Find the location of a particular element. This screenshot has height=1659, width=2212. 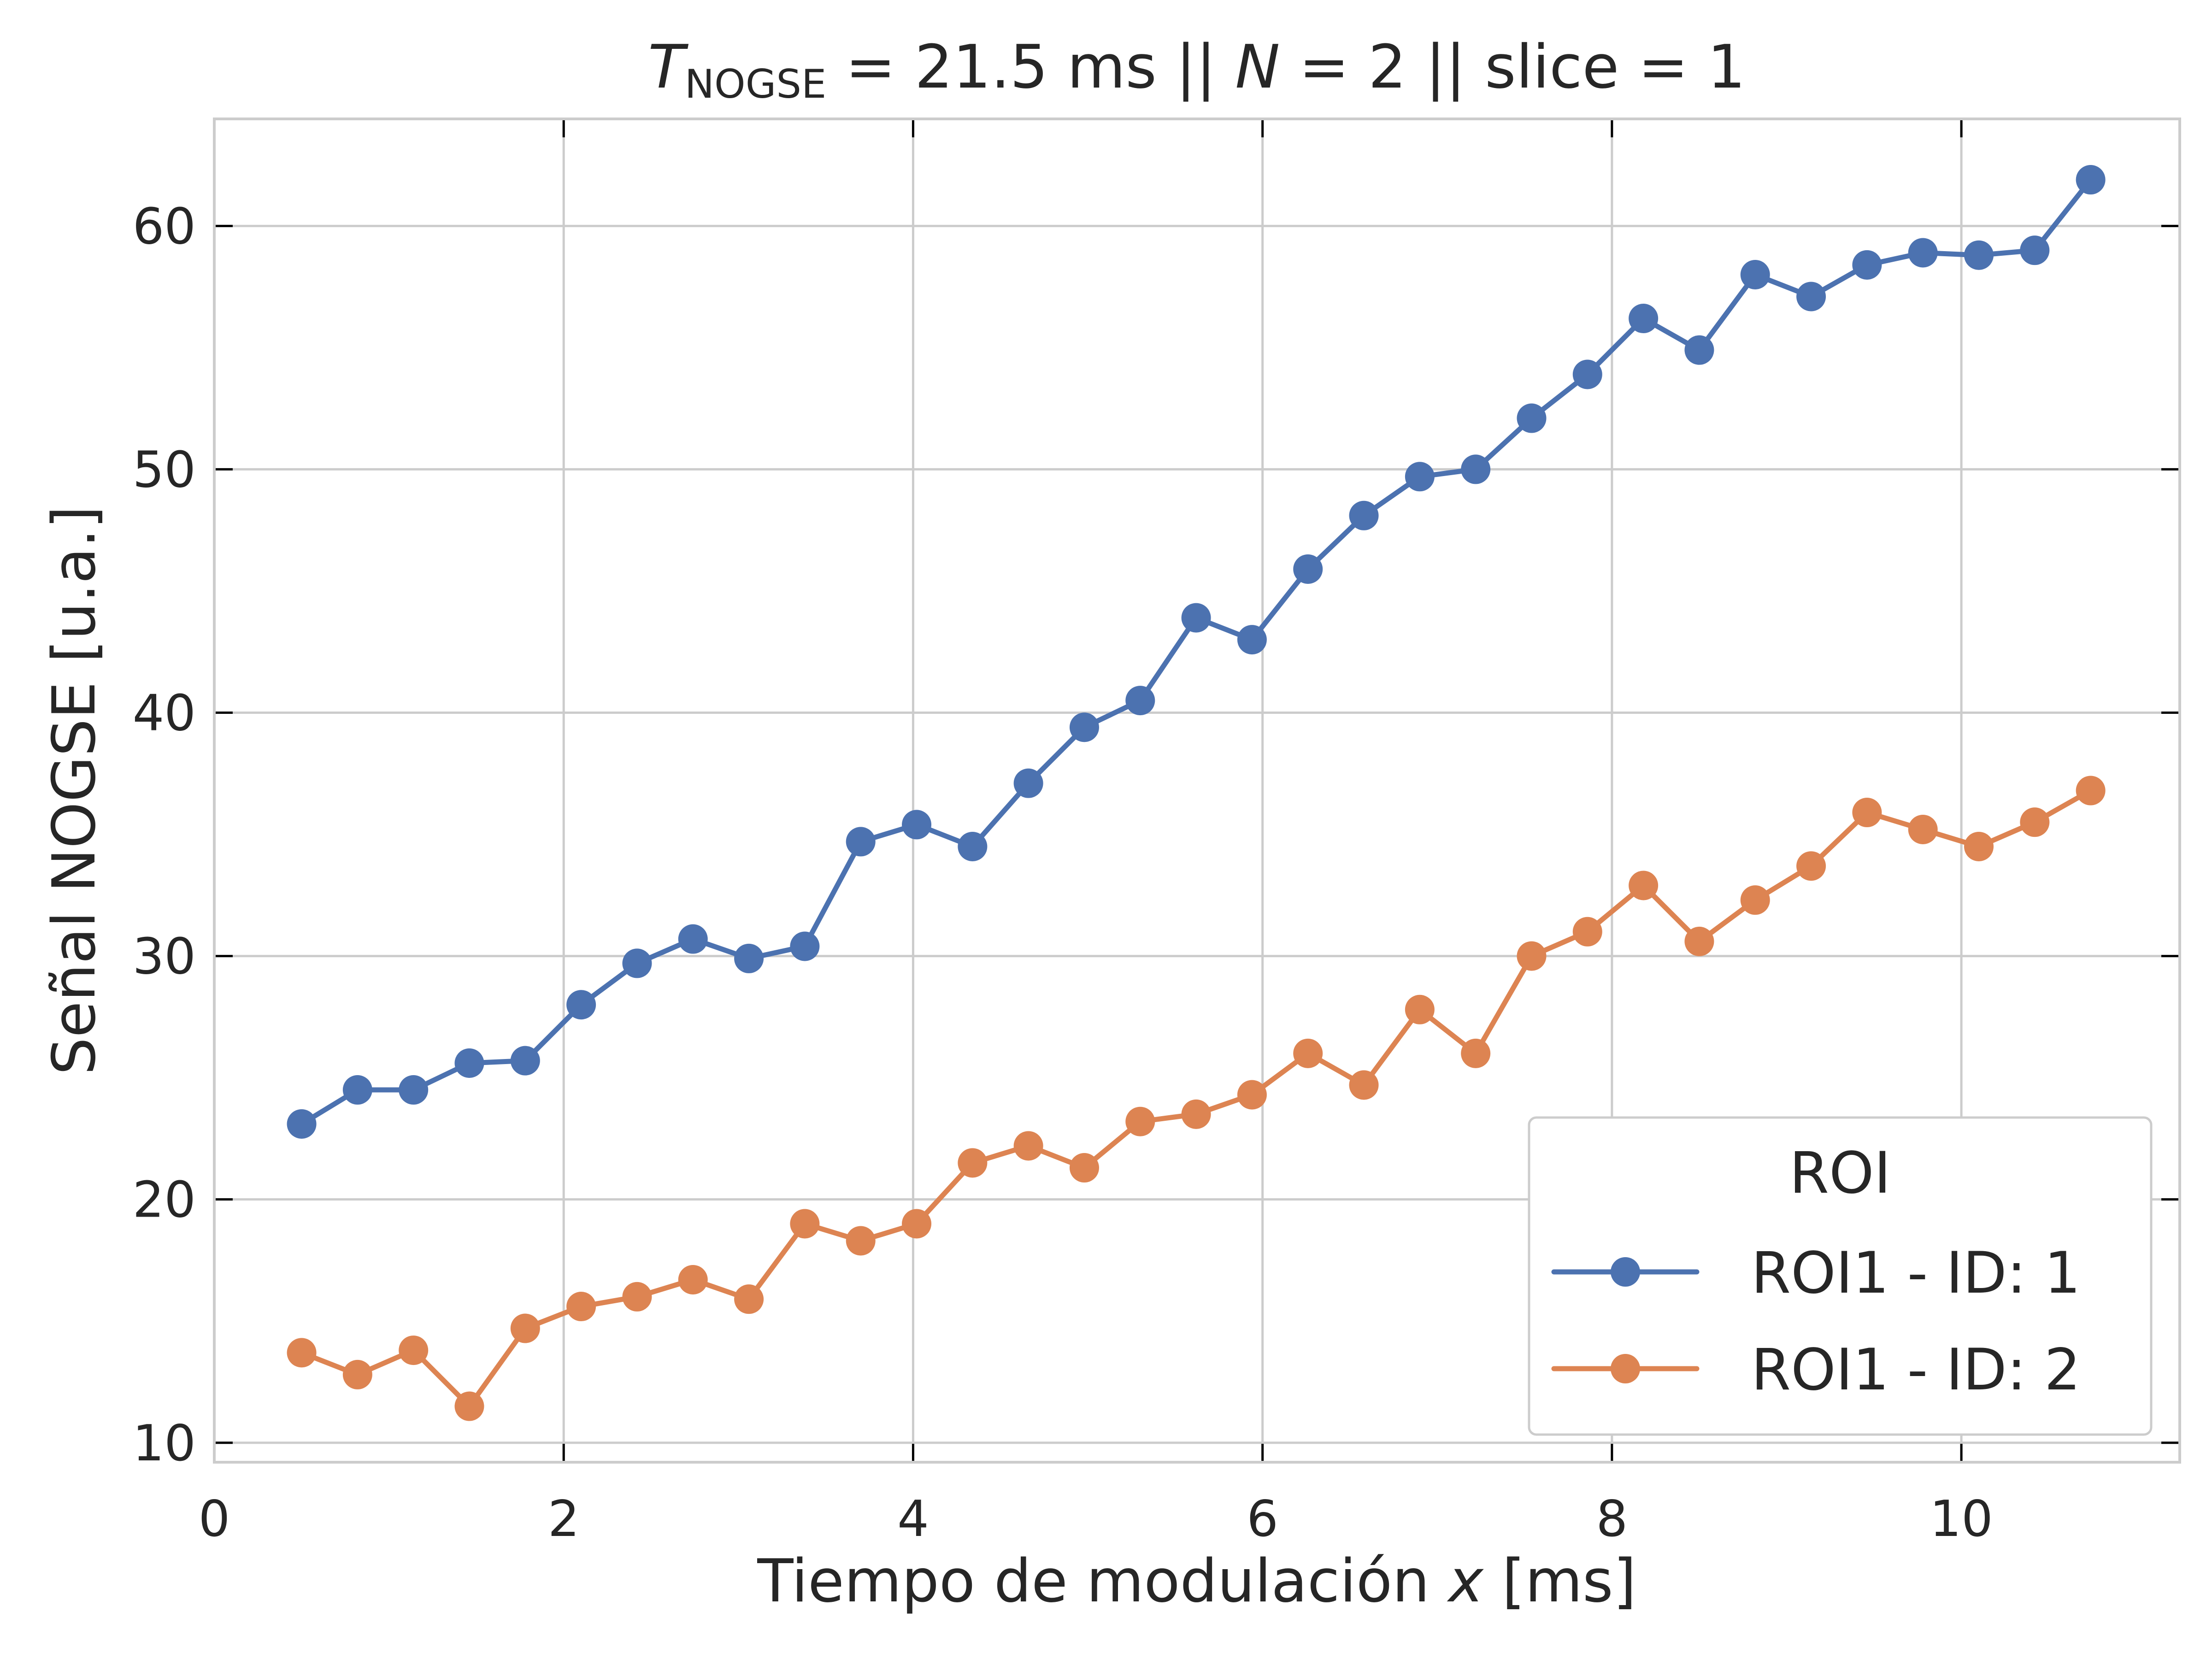

title-part1: = 21.5 ms || is located at coordinates (1030, 67).